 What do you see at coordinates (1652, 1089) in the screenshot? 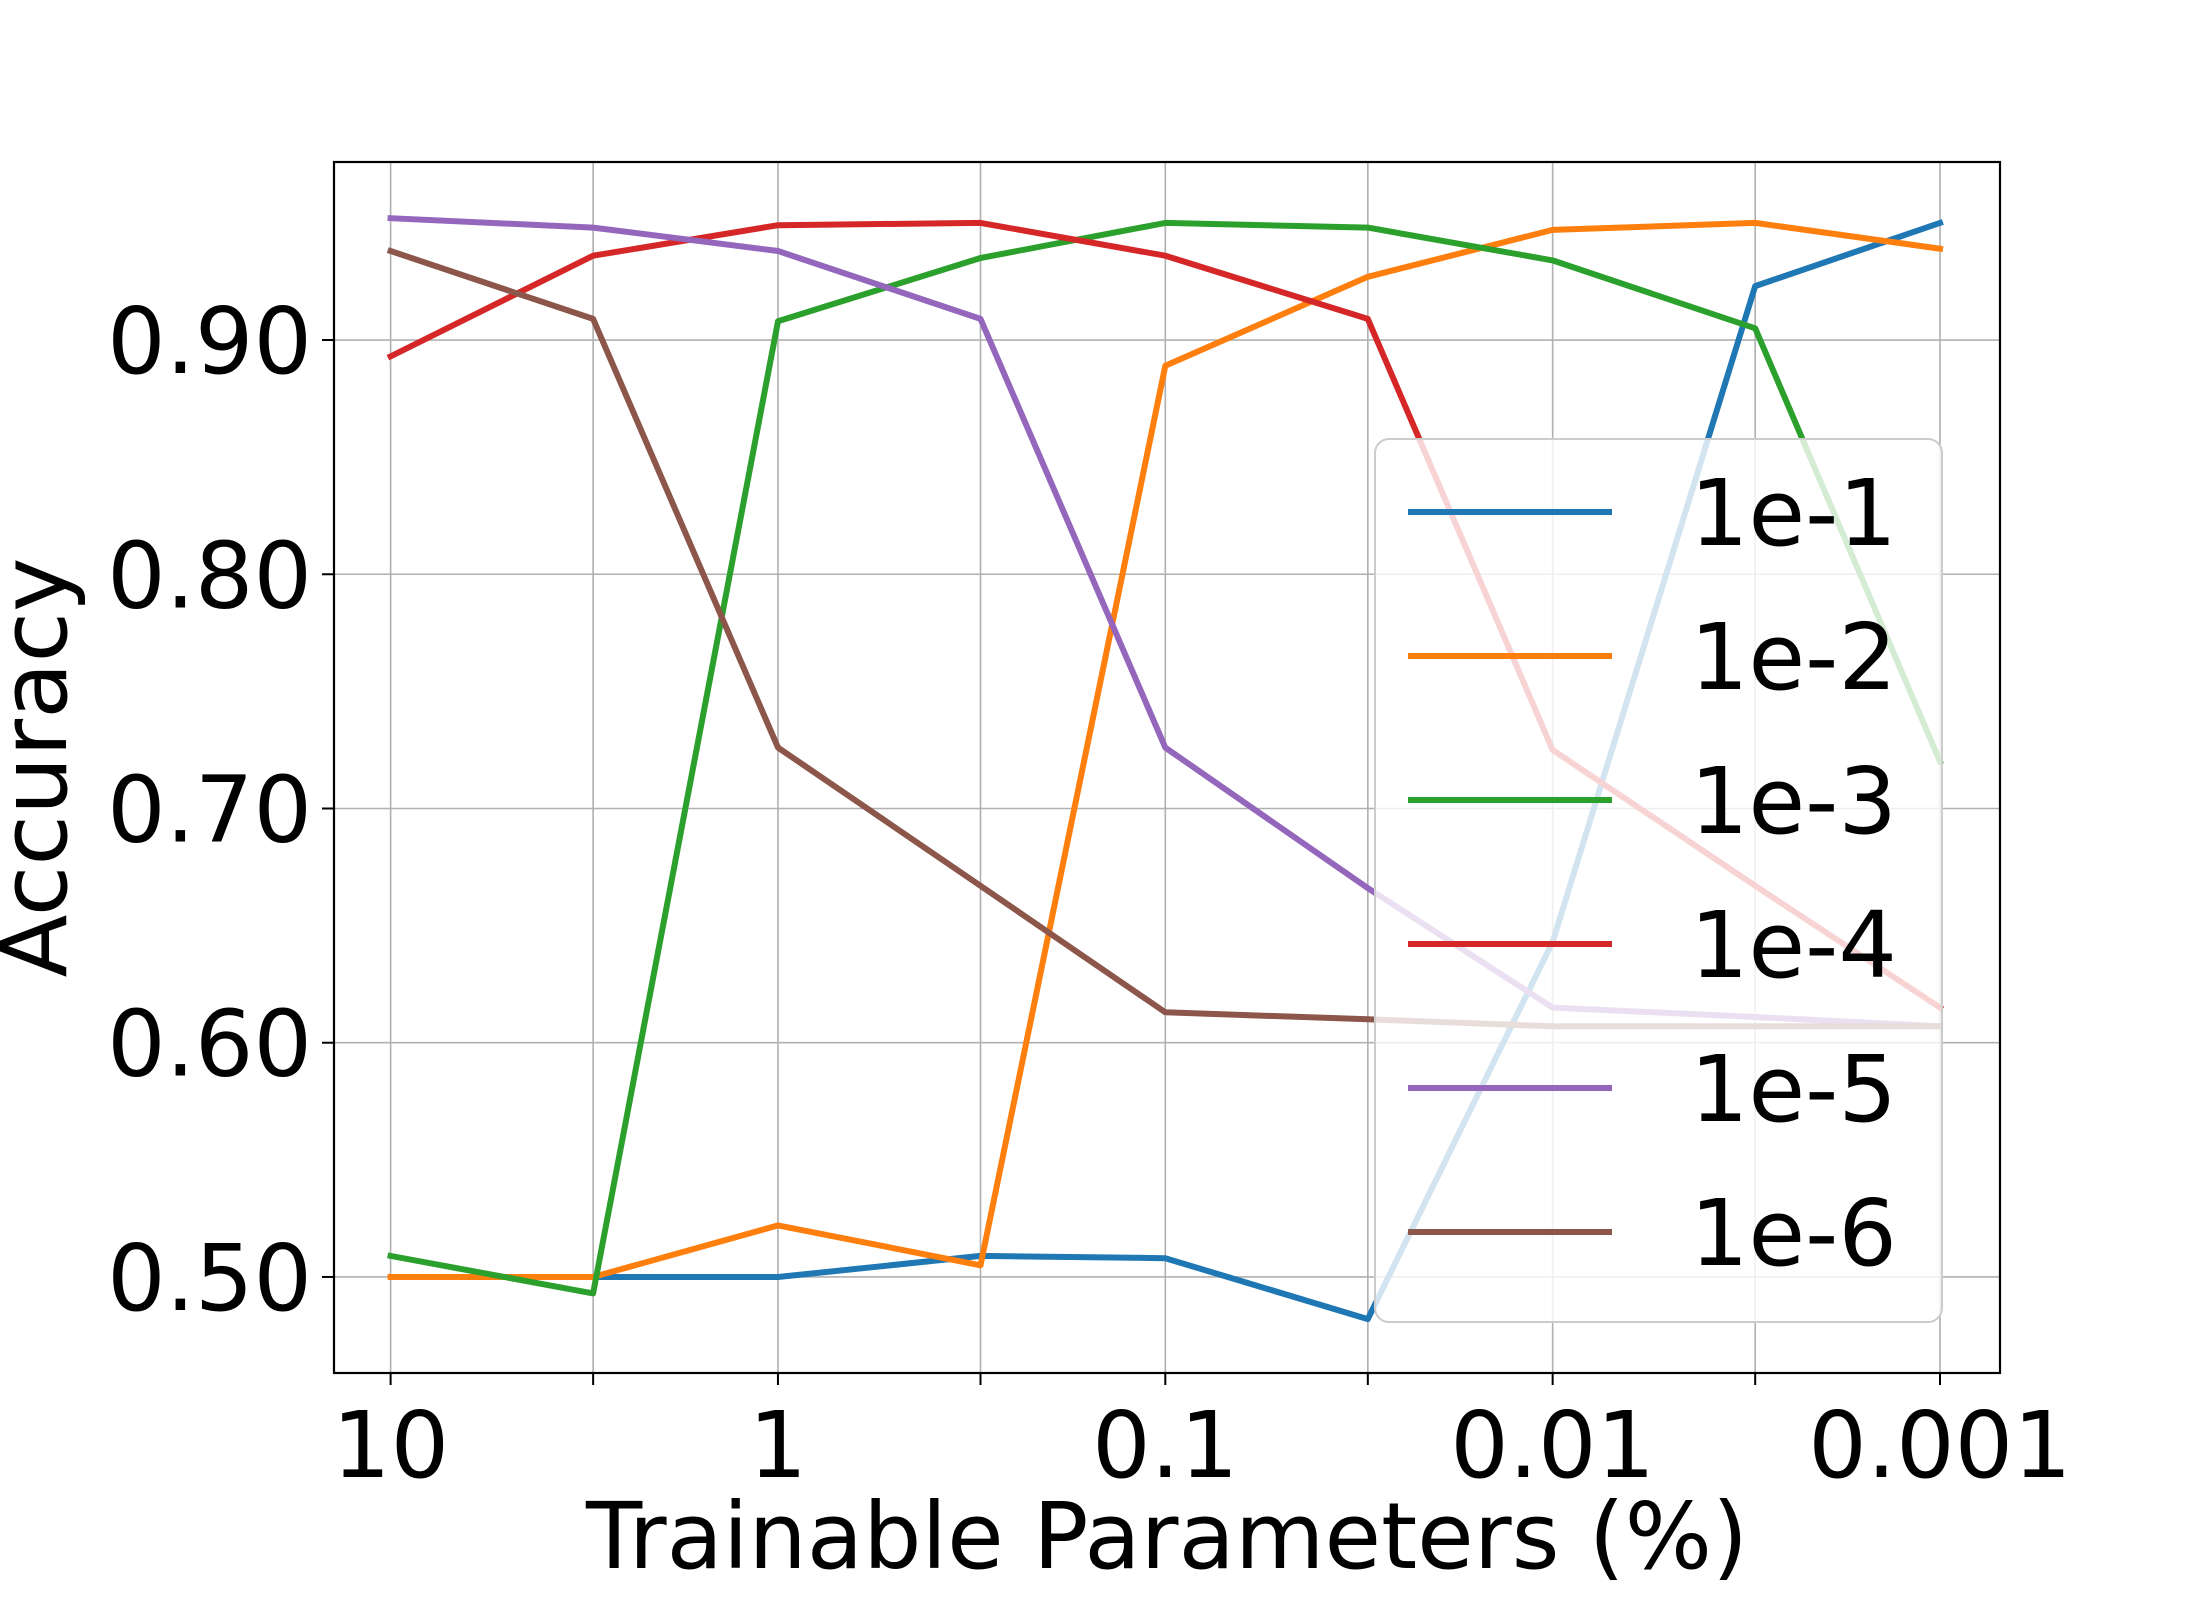
I see `legend-item: 1e-5` at bounding box center [1652, 1089].